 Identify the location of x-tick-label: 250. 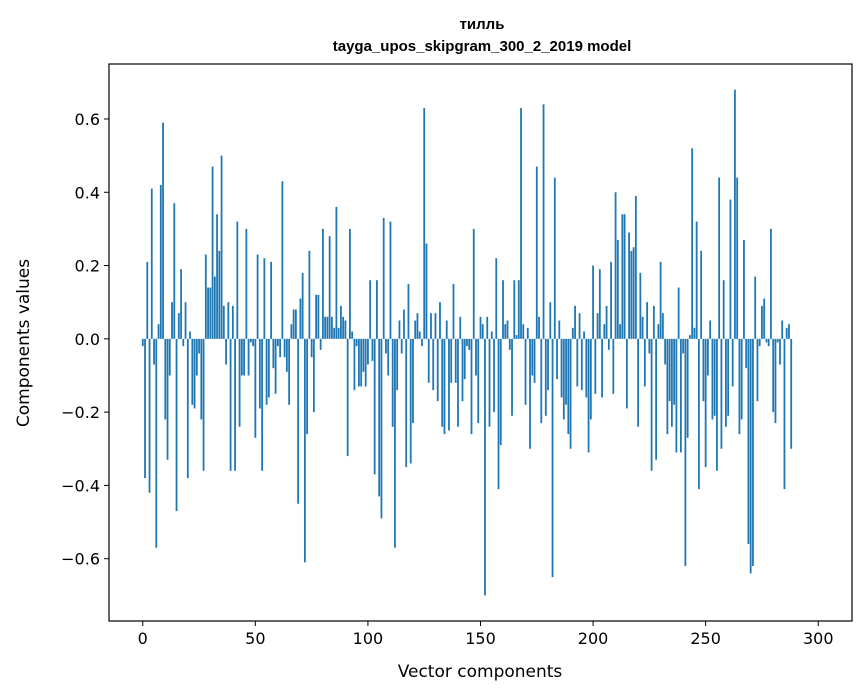
(705, 638).